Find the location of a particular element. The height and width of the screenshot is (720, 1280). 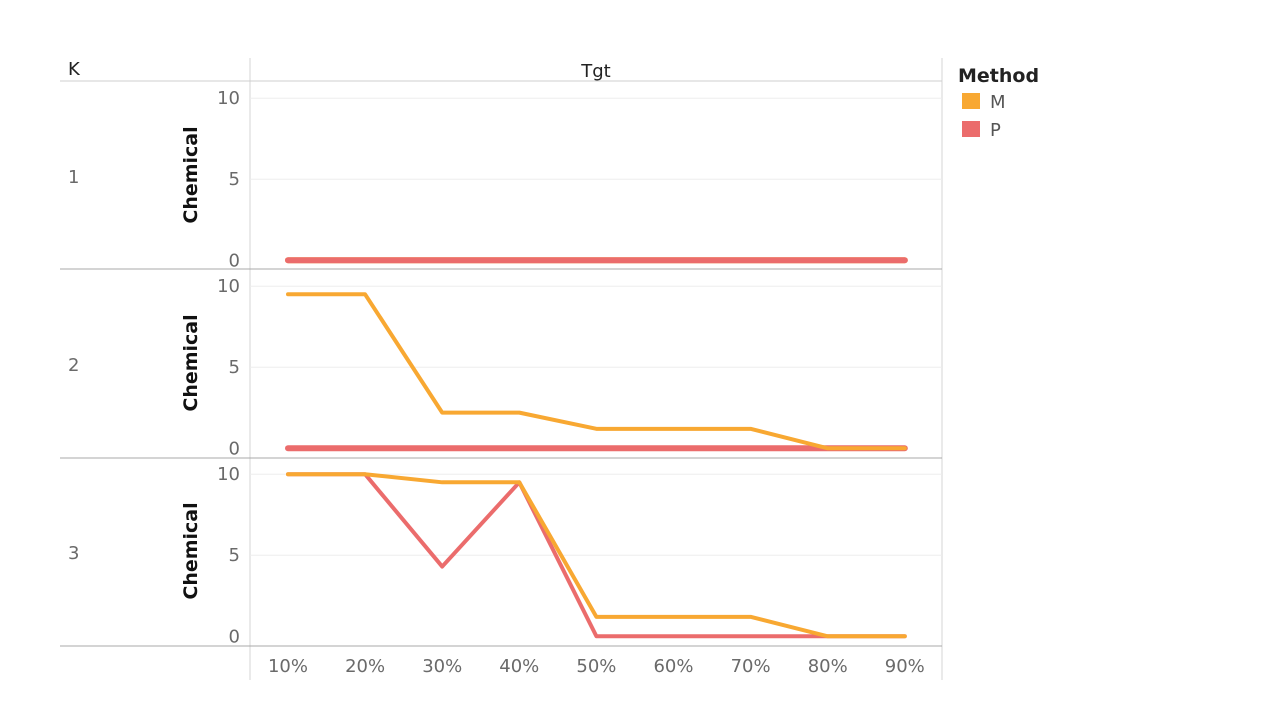

legend-label-p: P is located at coordinates (995, 130).